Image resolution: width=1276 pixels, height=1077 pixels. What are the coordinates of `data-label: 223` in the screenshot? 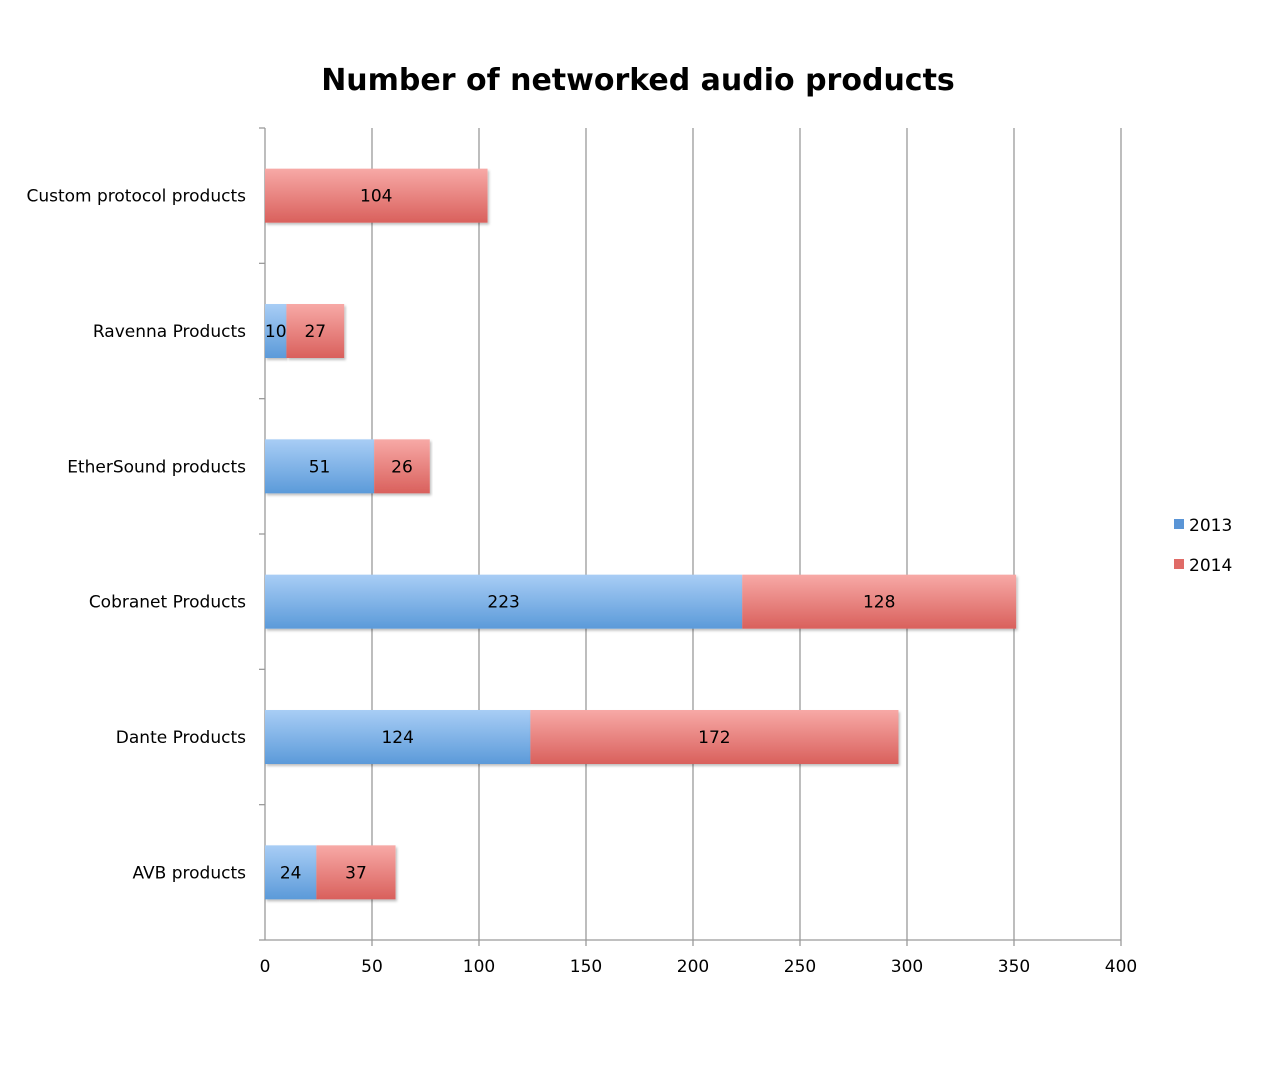 It's located at (503, 603).